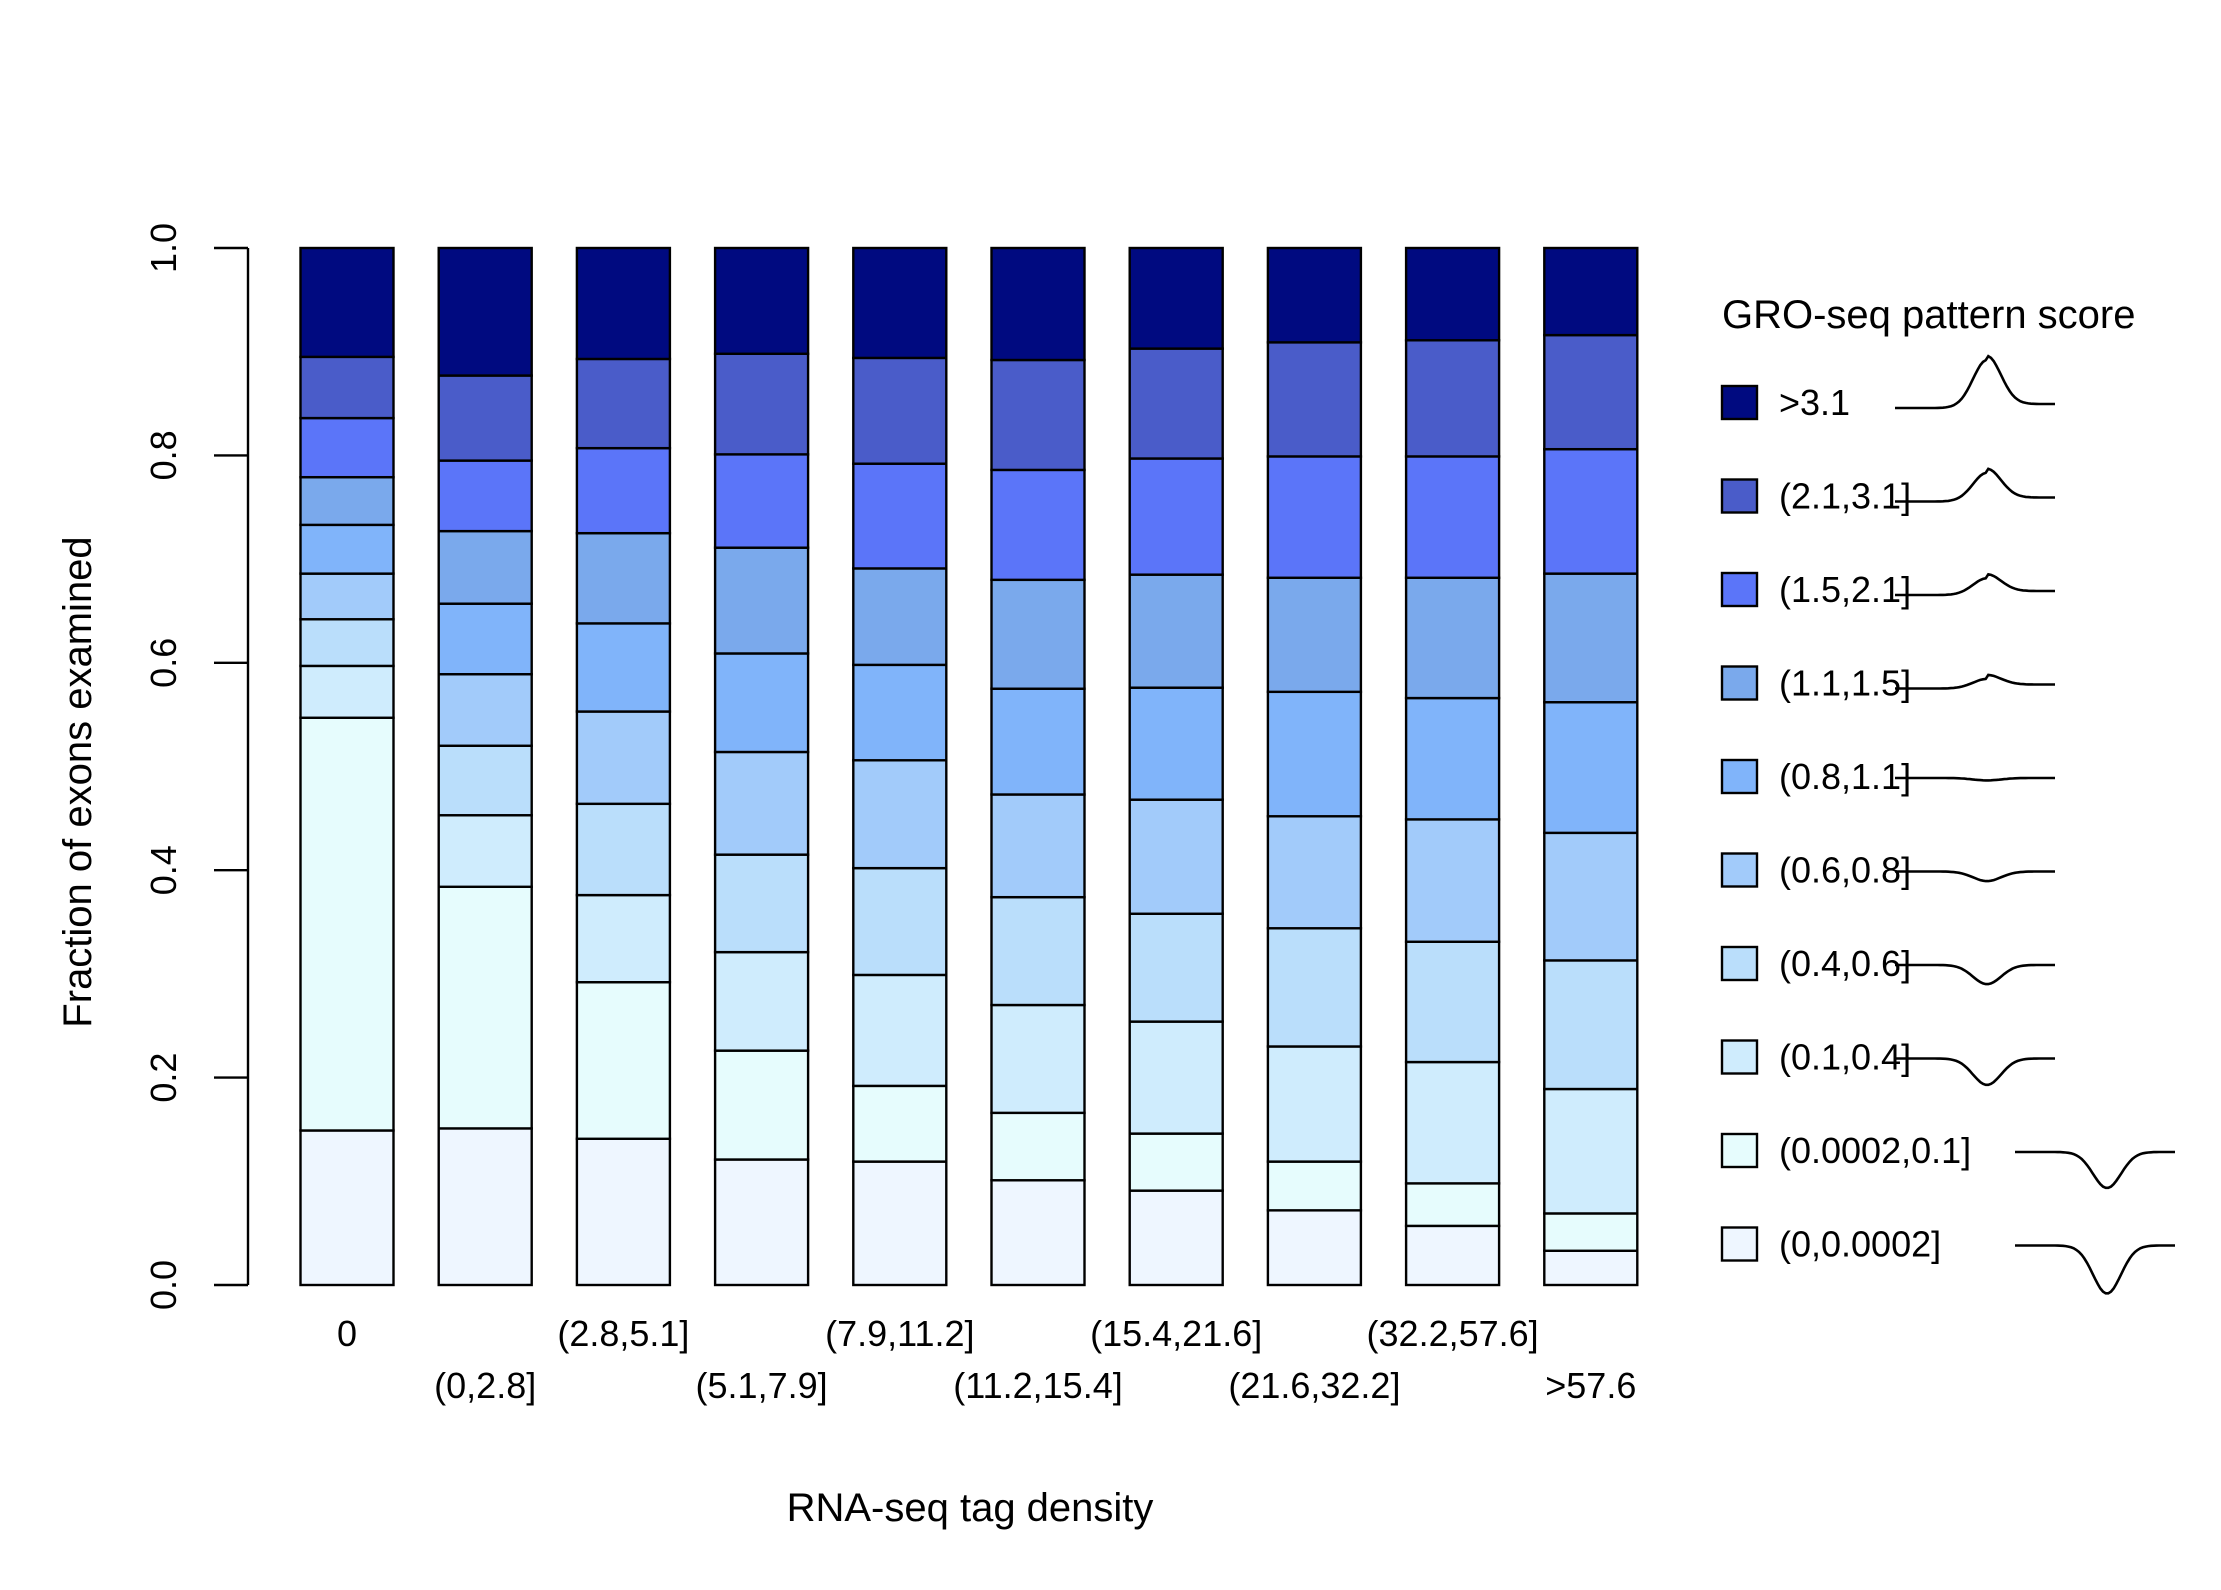 This screenshot has width=2221, height=1590. What do you see at coordinates (78, 781) in the screenshot?
I see `y-axis-label: Fraction of exons examined` at bounding box center [78, 781].